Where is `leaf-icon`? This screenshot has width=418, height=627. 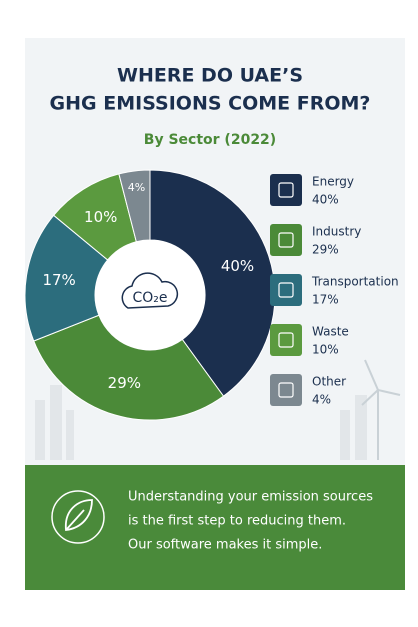
leaf-icon is located at coordinates (79, 515).